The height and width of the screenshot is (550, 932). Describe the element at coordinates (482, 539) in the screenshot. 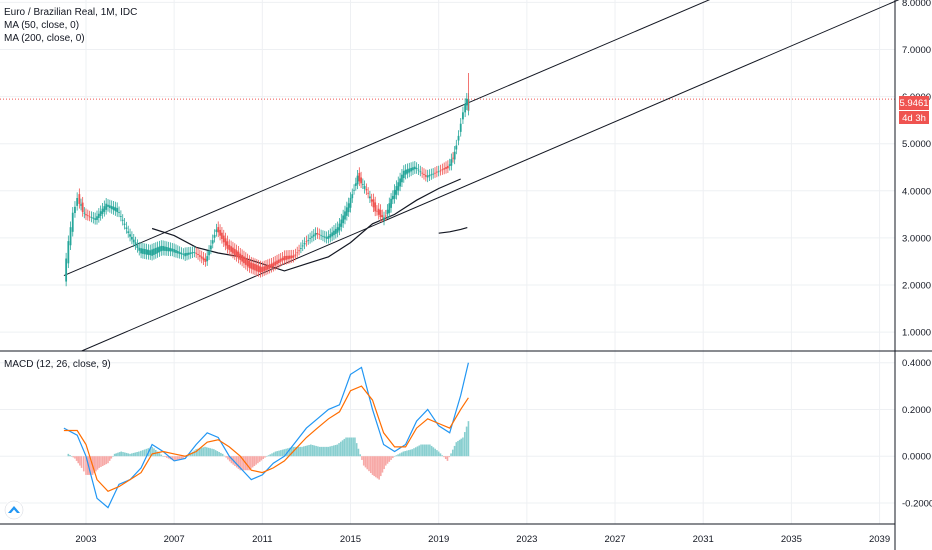

I see `time-axis: 2003 2007 2011 2015 2019 2023 2027 2031 2035 2039` at that location.